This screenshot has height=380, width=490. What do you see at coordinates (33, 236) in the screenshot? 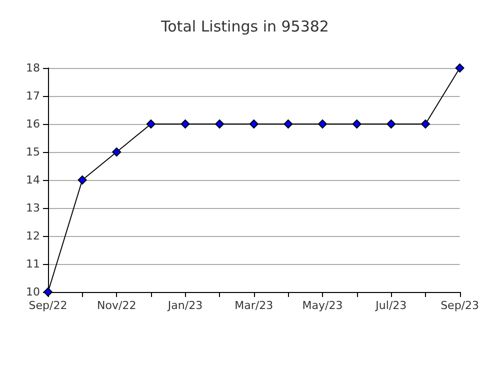
I see `y-tick-label: 12` at bounding box center [33, 236].